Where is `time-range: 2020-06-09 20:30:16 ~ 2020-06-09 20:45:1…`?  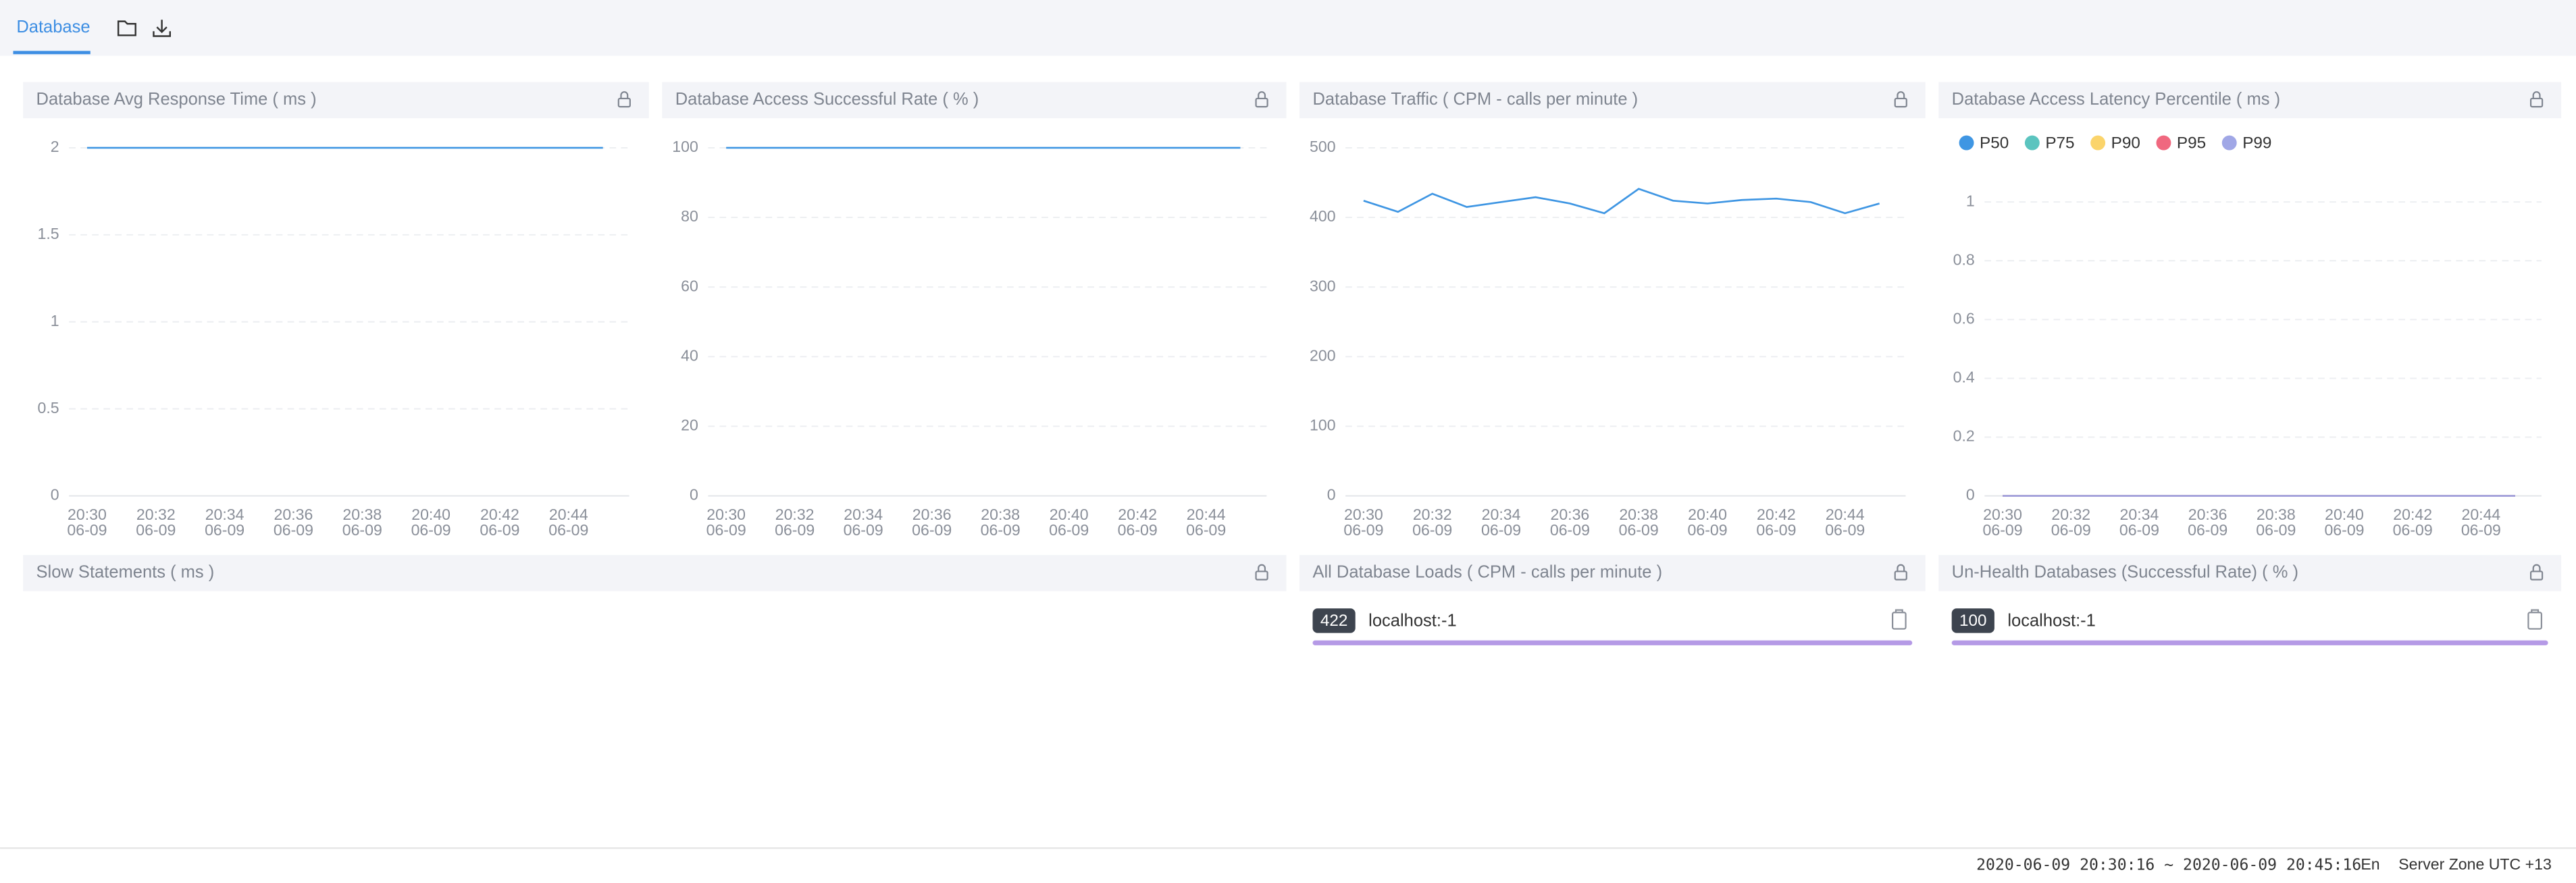
time-range: 2020-06-09 20:30:16 ~ 2020-06-09 20:45:1… is located at coordinates (2168, 865).